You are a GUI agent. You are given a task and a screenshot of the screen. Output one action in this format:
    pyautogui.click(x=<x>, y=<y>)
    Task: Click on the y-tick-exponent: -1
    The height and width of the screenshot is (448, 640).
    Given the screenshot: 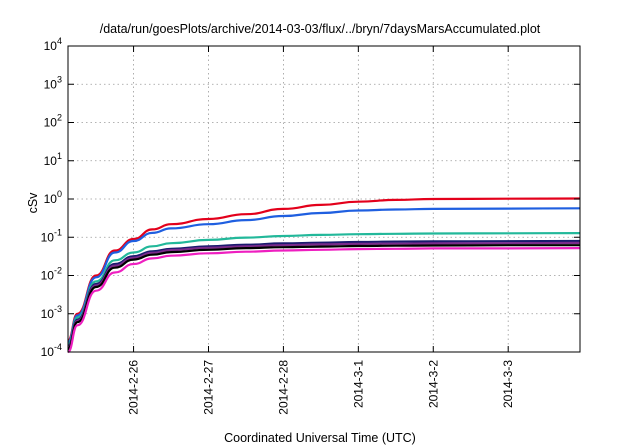 What is the action you would take?
    pyautogui.click(x=58, y=232)
    